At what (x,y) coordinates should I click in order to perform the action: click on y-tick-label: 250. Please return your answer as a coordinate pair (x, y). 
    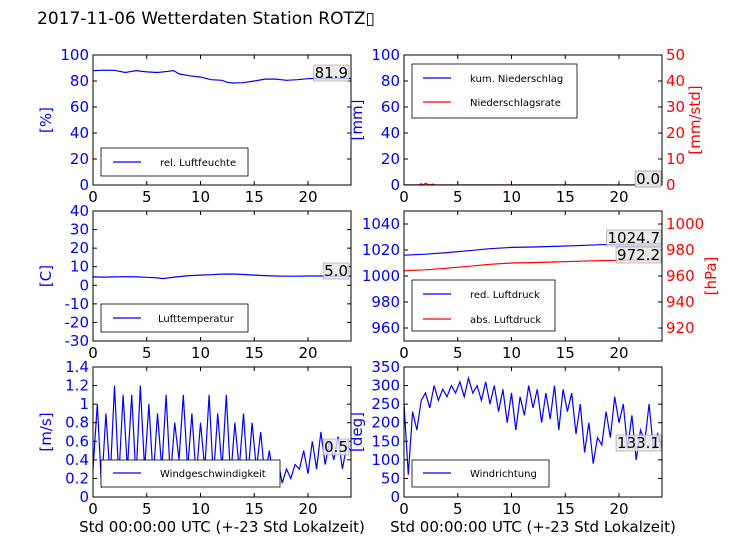
    Looking at the image, I should click on (385, 404).